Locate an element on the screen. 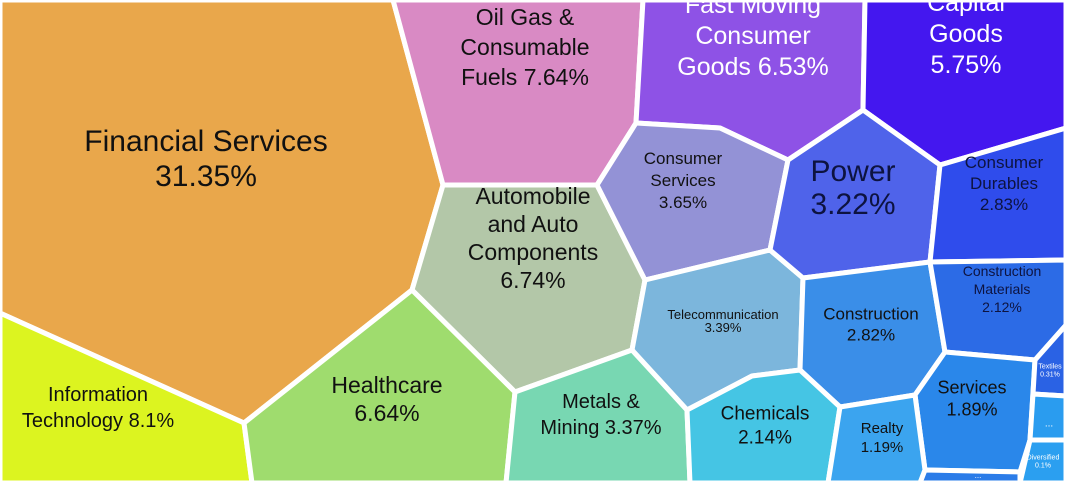  label-line-consumer-durables: 2.83% is located at coordinates (1004, 204).